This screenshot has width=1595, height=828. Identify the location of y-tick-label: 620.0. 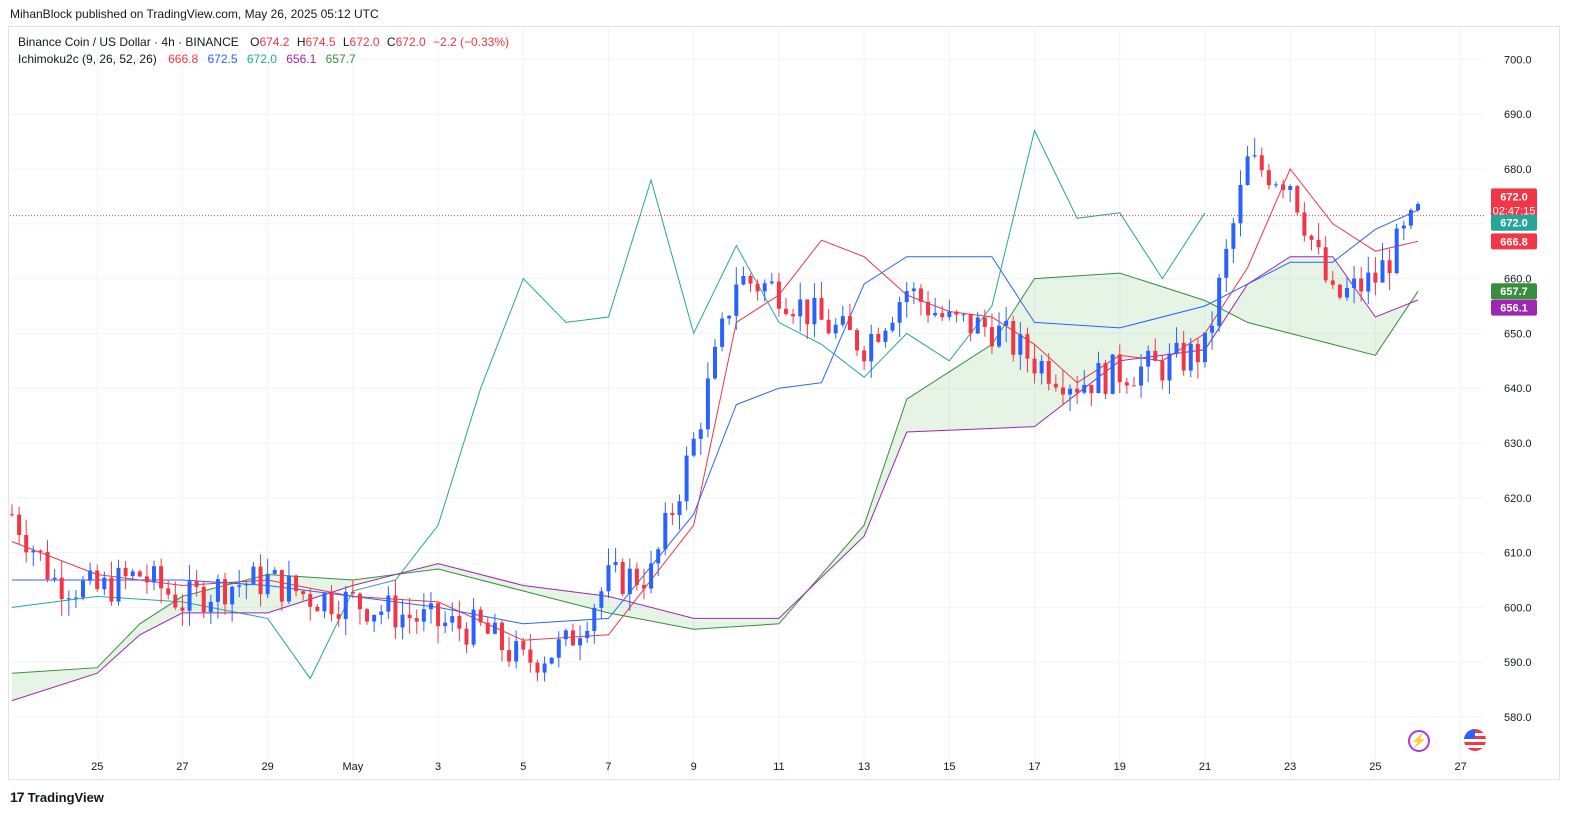
(1518, 499).